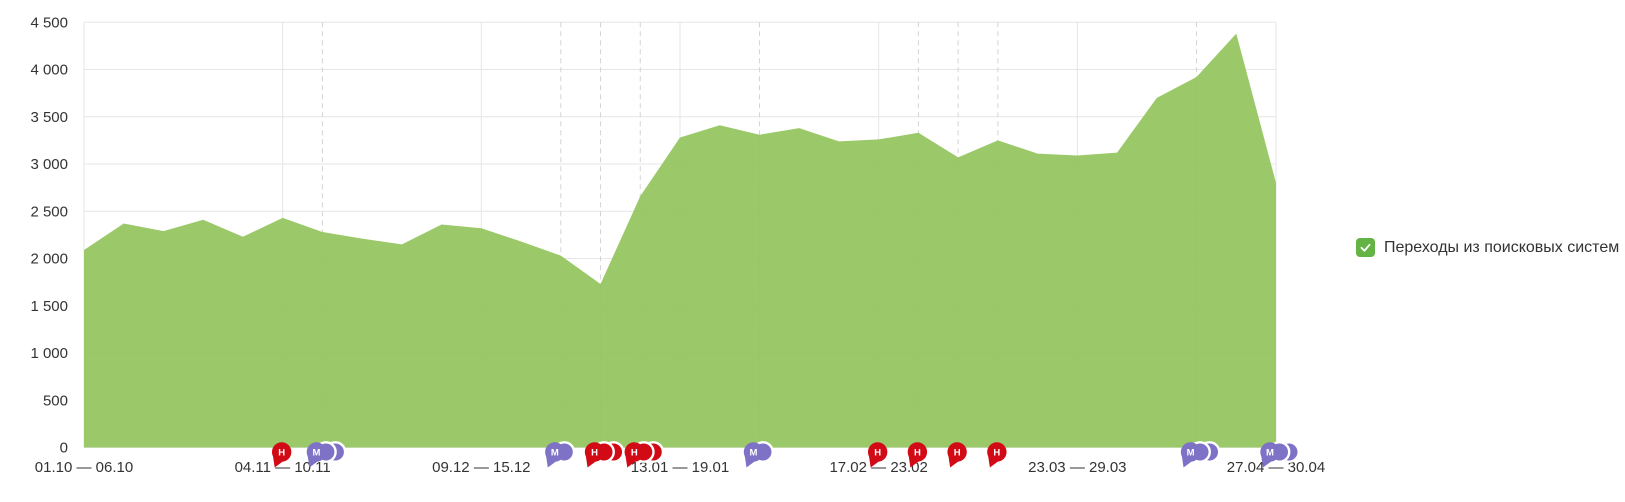  What do you see at coordinates (64, 448) in the screenshot?
I see `y-axis-tick-label: 0` at bounding box center [64, 448].